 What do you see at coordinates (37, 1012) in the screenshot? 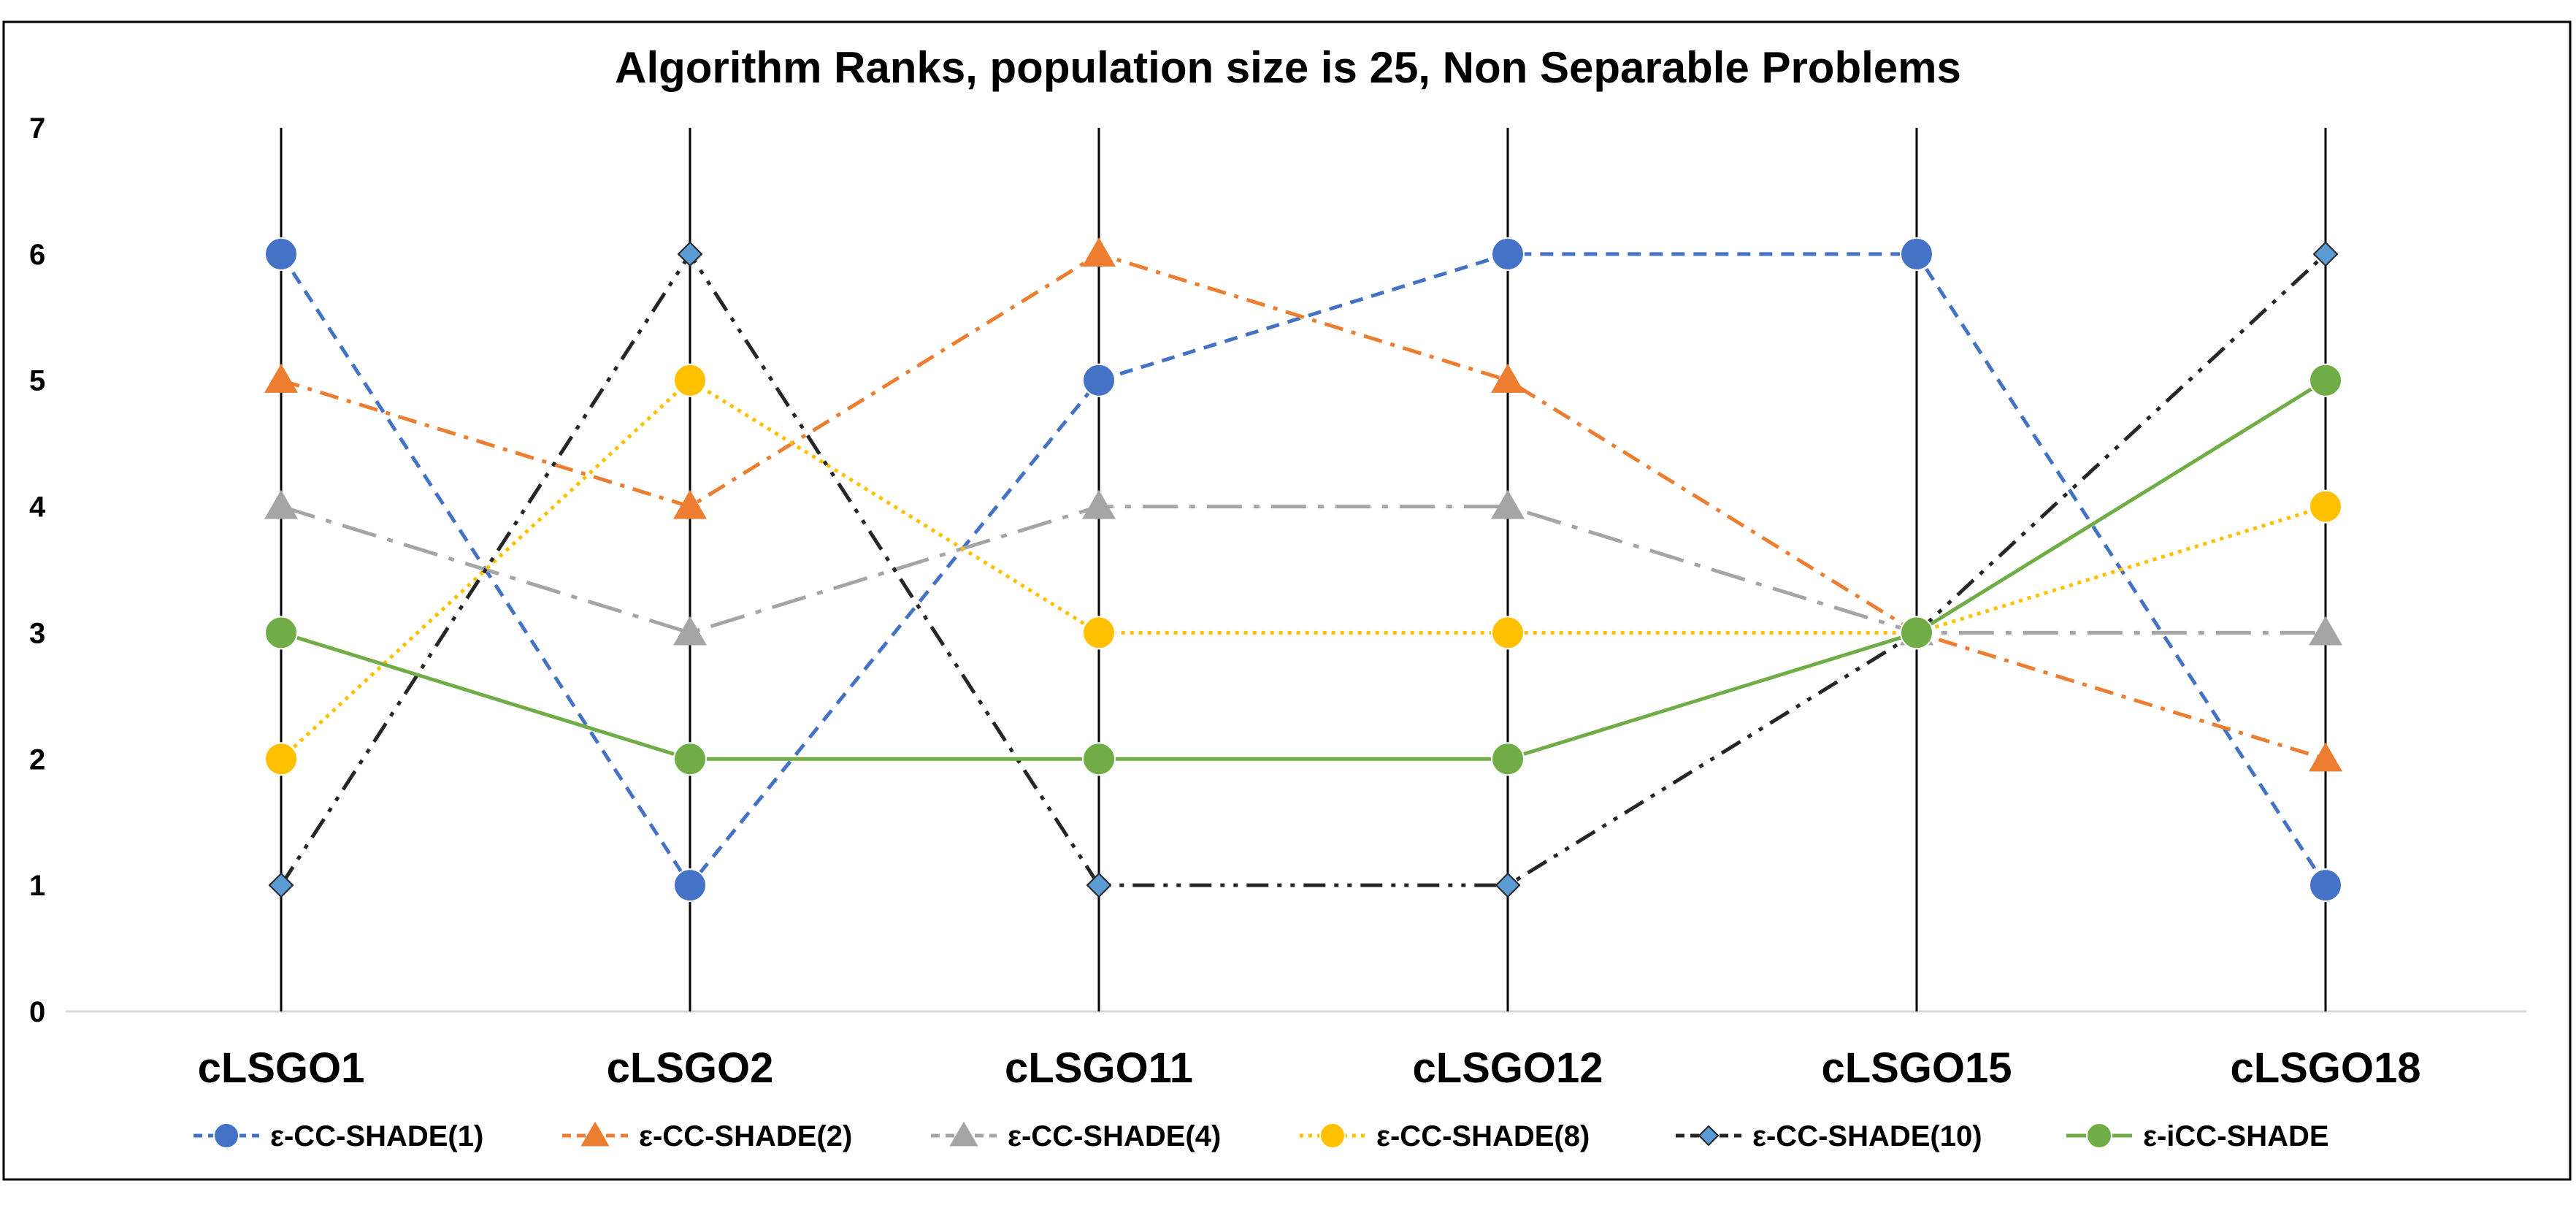
I see `y-tick-label: 0` at bounding box center [37, 1012].